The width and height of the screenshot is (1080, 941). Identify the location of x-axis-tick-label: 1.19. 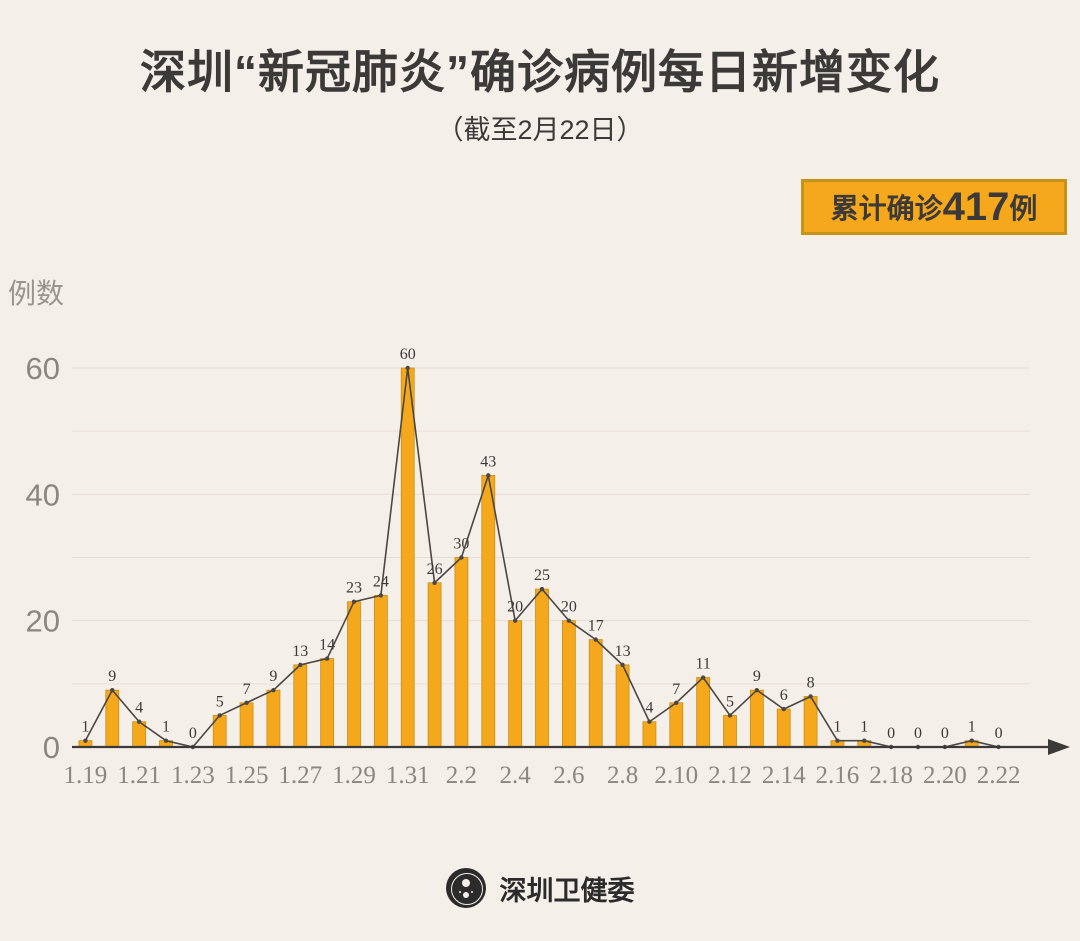
(86, 775).